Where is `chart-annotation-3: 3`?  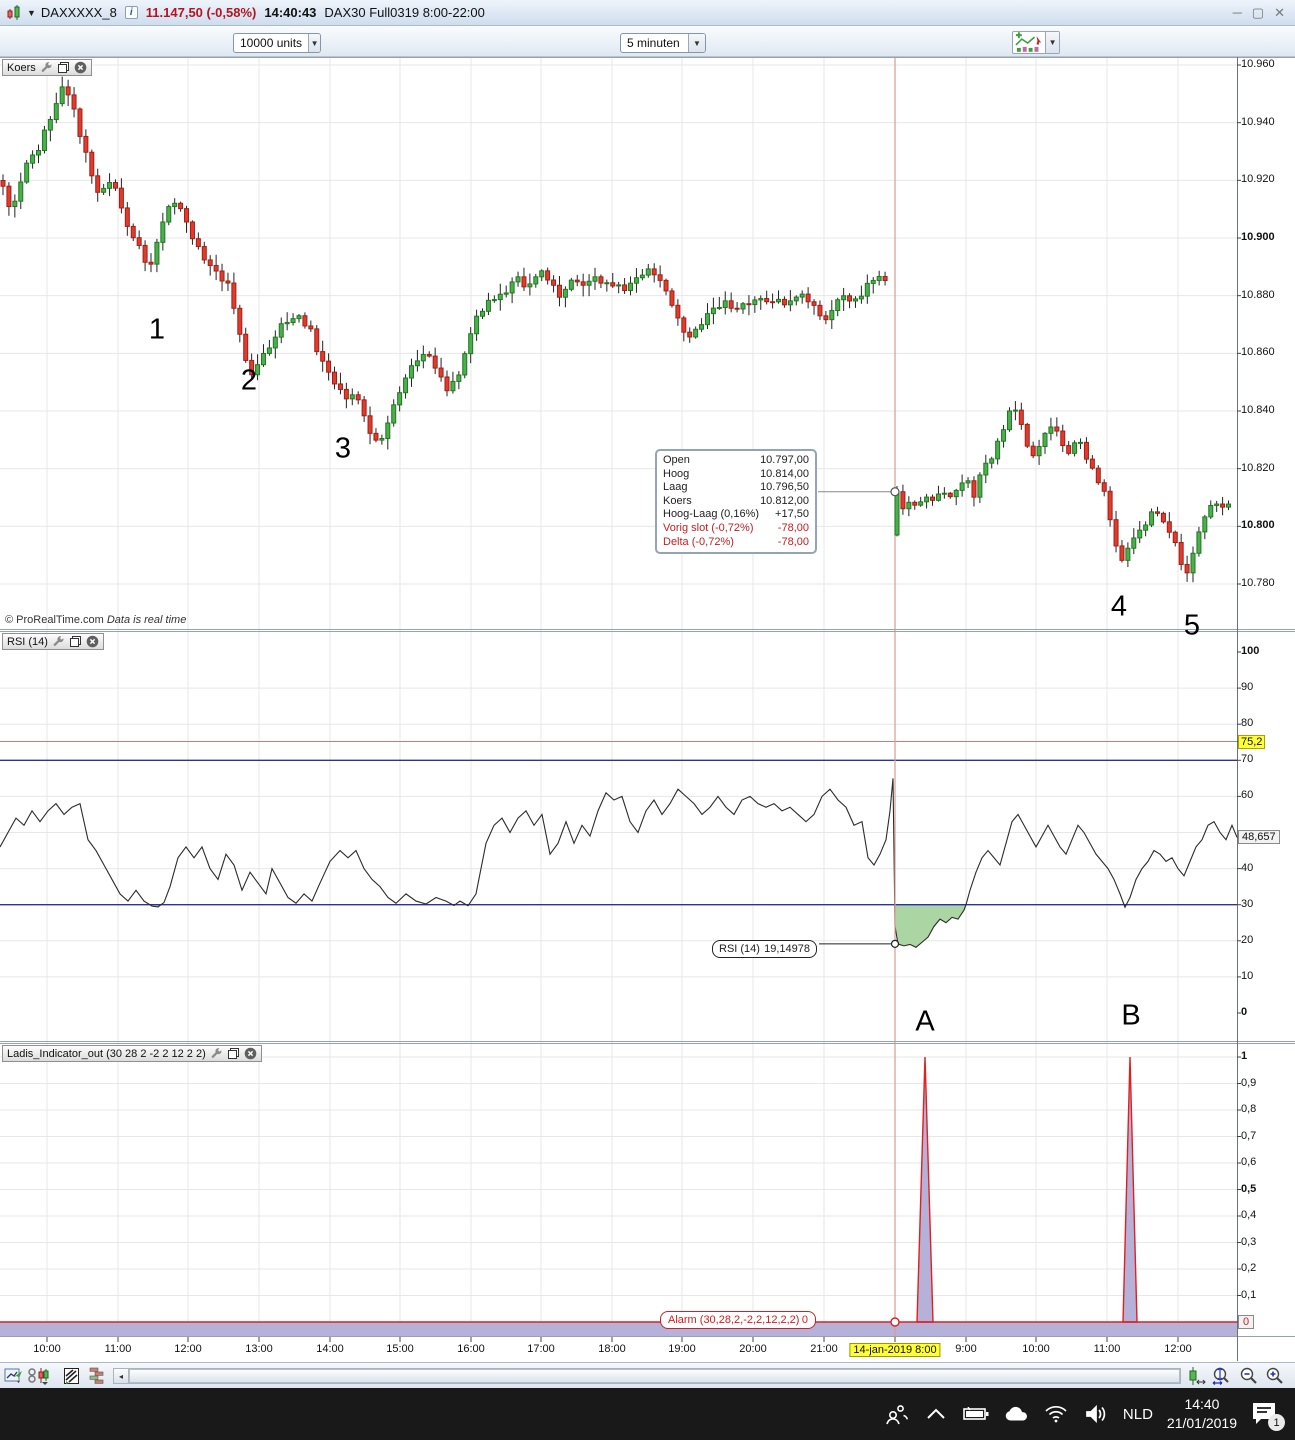 chart-annotation-3: 3 is located at coordinates (343, 448).